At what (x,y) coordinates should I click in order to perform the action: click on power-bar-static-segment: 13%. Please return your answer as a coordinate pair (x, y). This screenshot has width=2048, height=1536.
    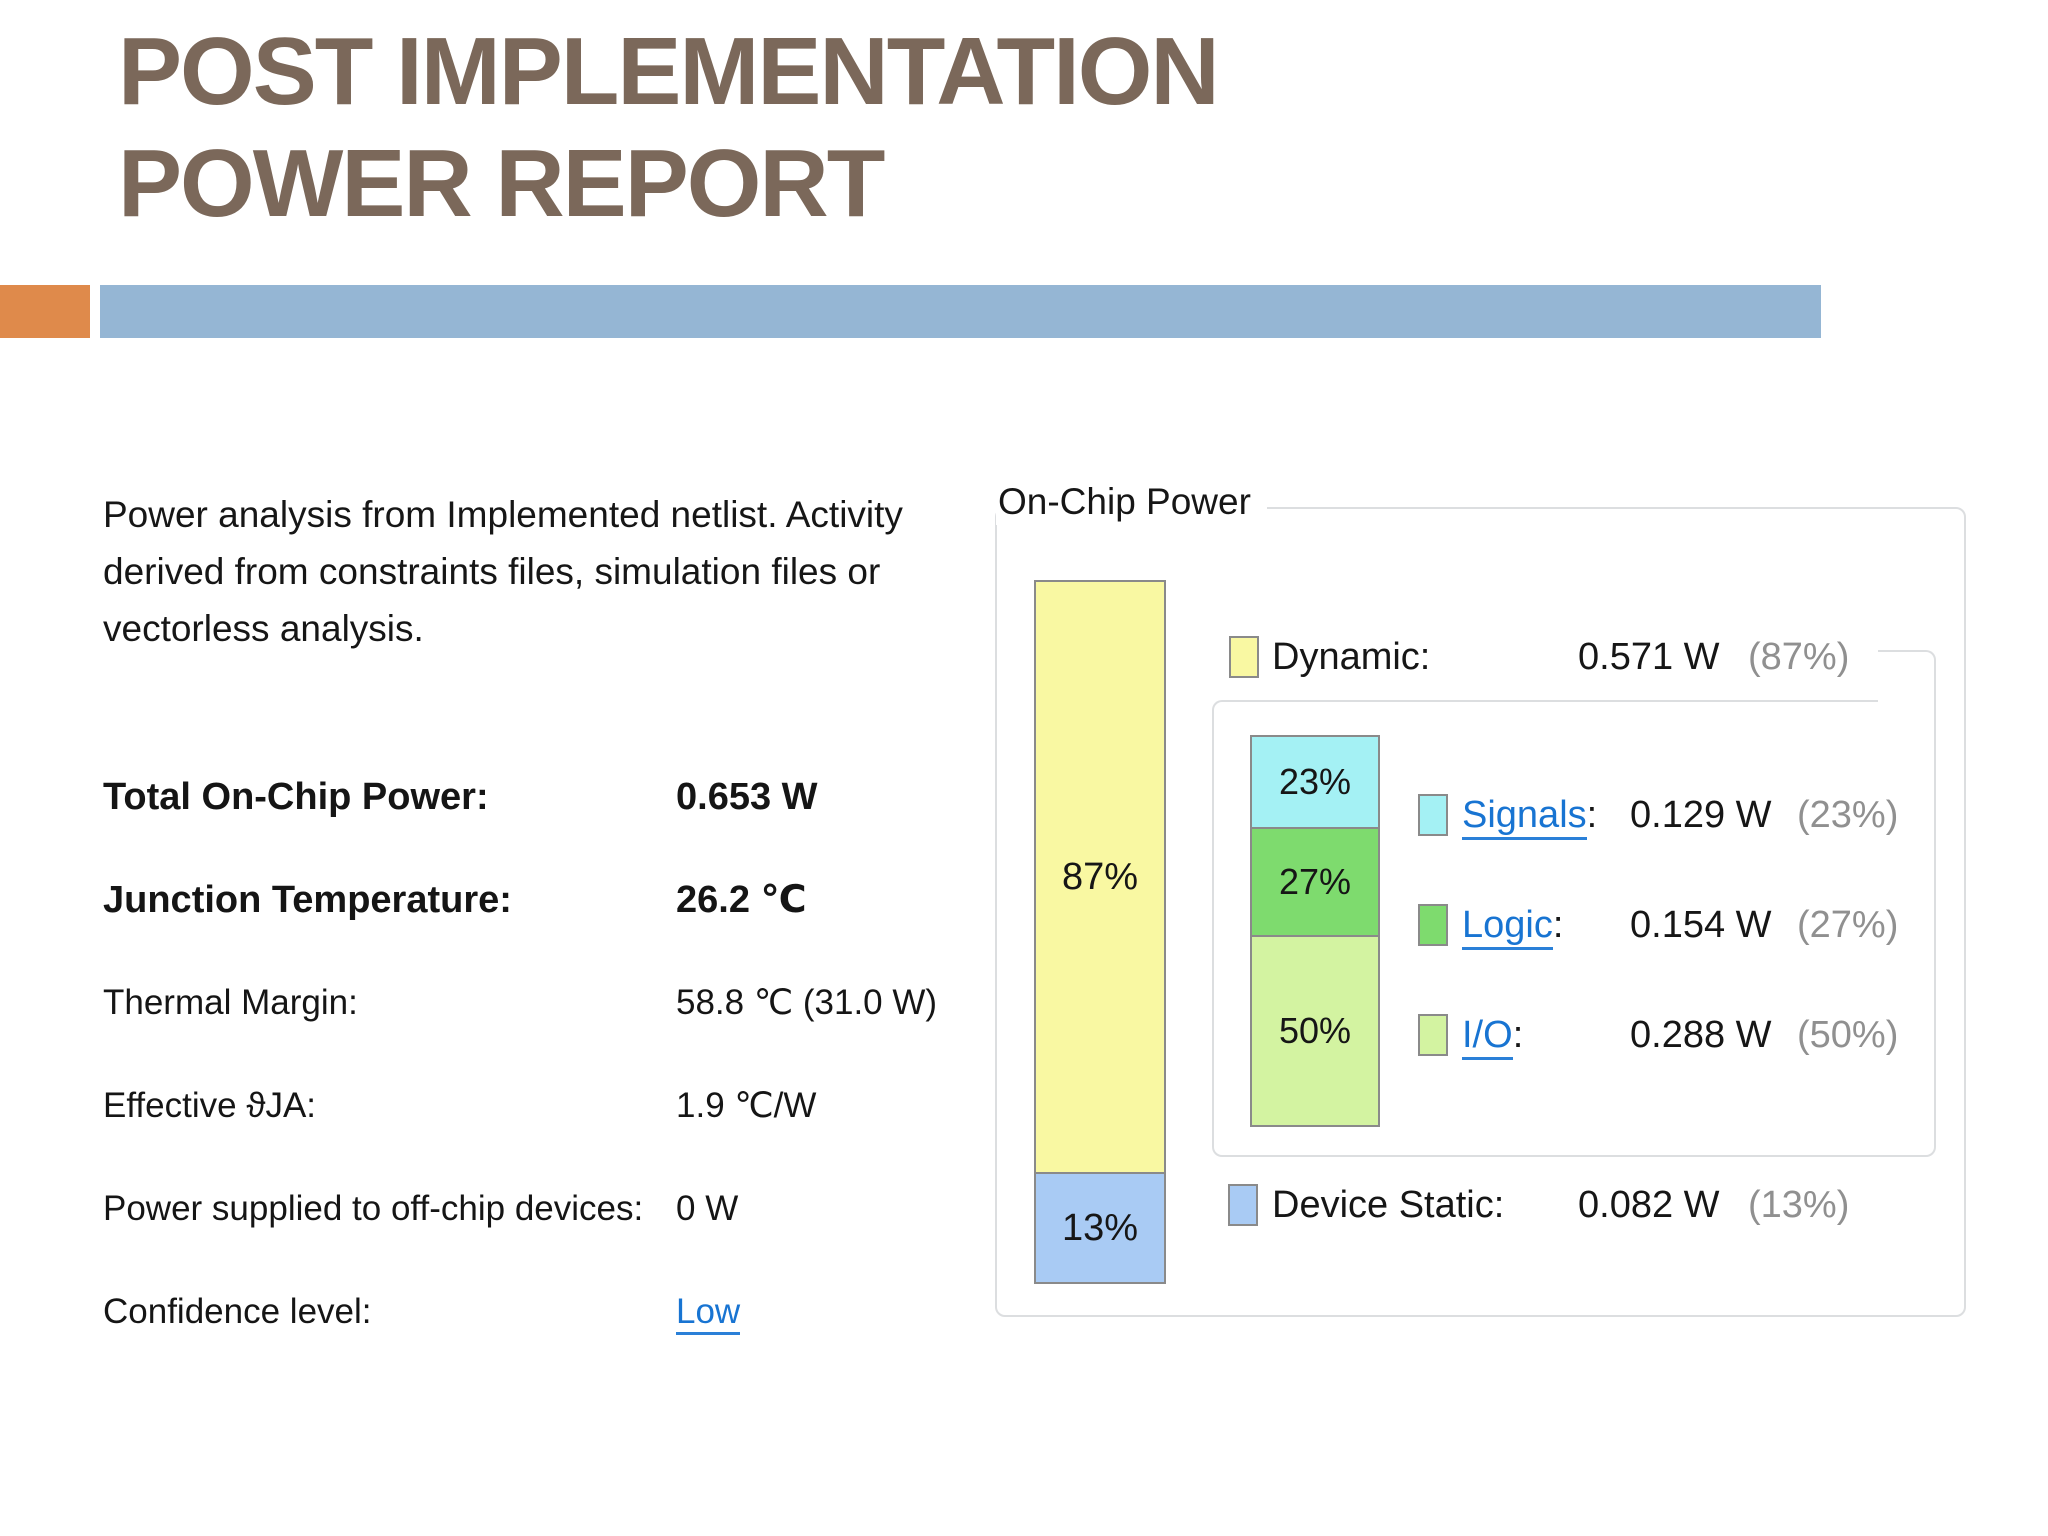
    Looking at the image, I should click on (1100, 1227).